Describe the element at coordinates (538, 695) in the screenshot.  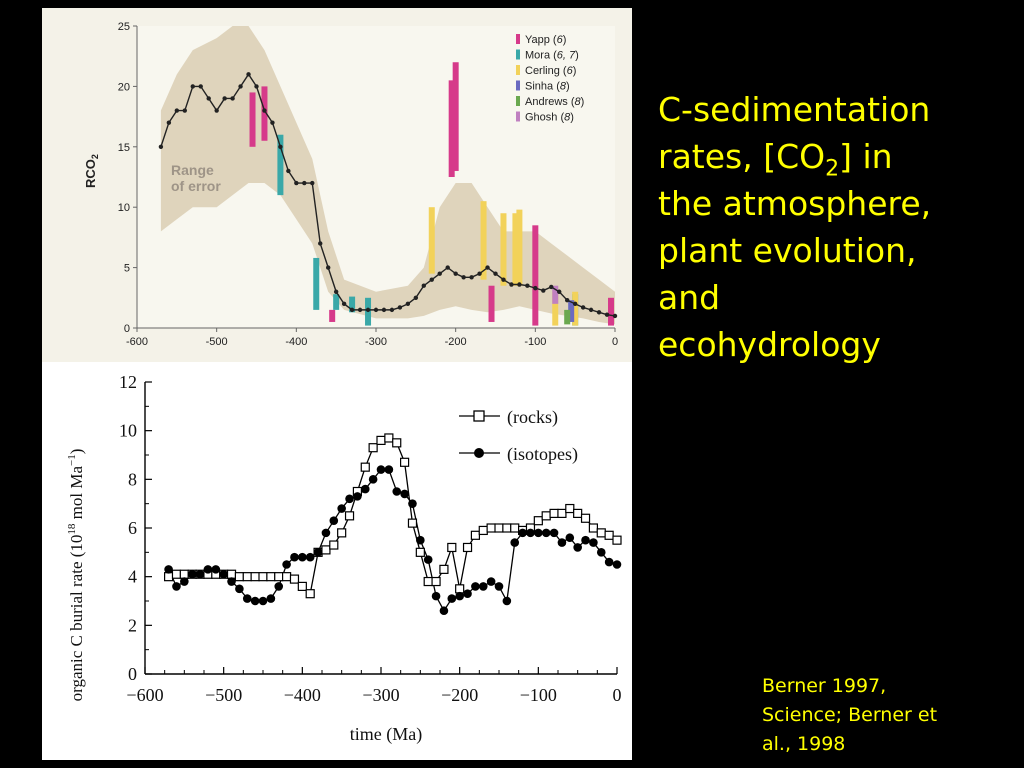
I see `burial-x-tick-label: −100` at that location.